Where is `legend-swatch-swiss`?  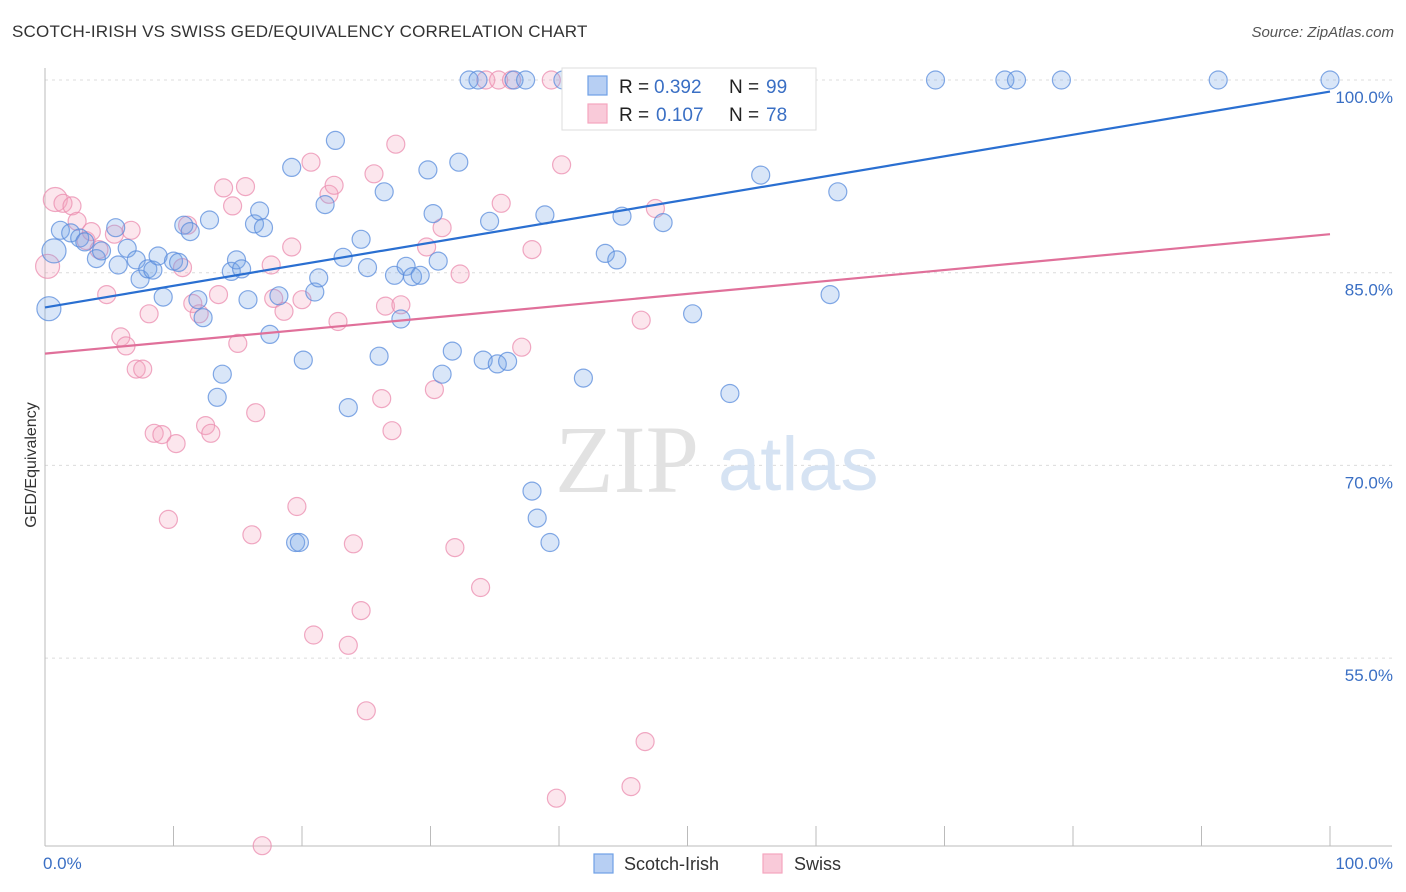 legend-swatch-swiss is located at coordinates (597, 113).